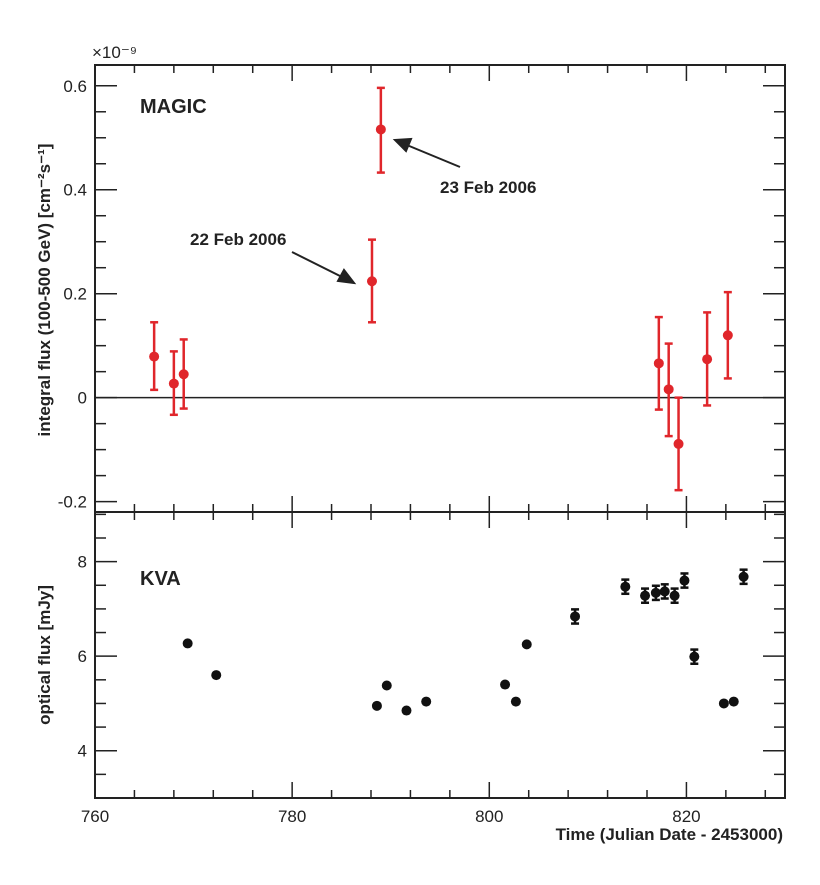 Image resolution: width=820 pixels, height=885 pixels. Describe the element at coordinates (686, 816) in the screenshot. I see `x-tick-label: 820` at that location.